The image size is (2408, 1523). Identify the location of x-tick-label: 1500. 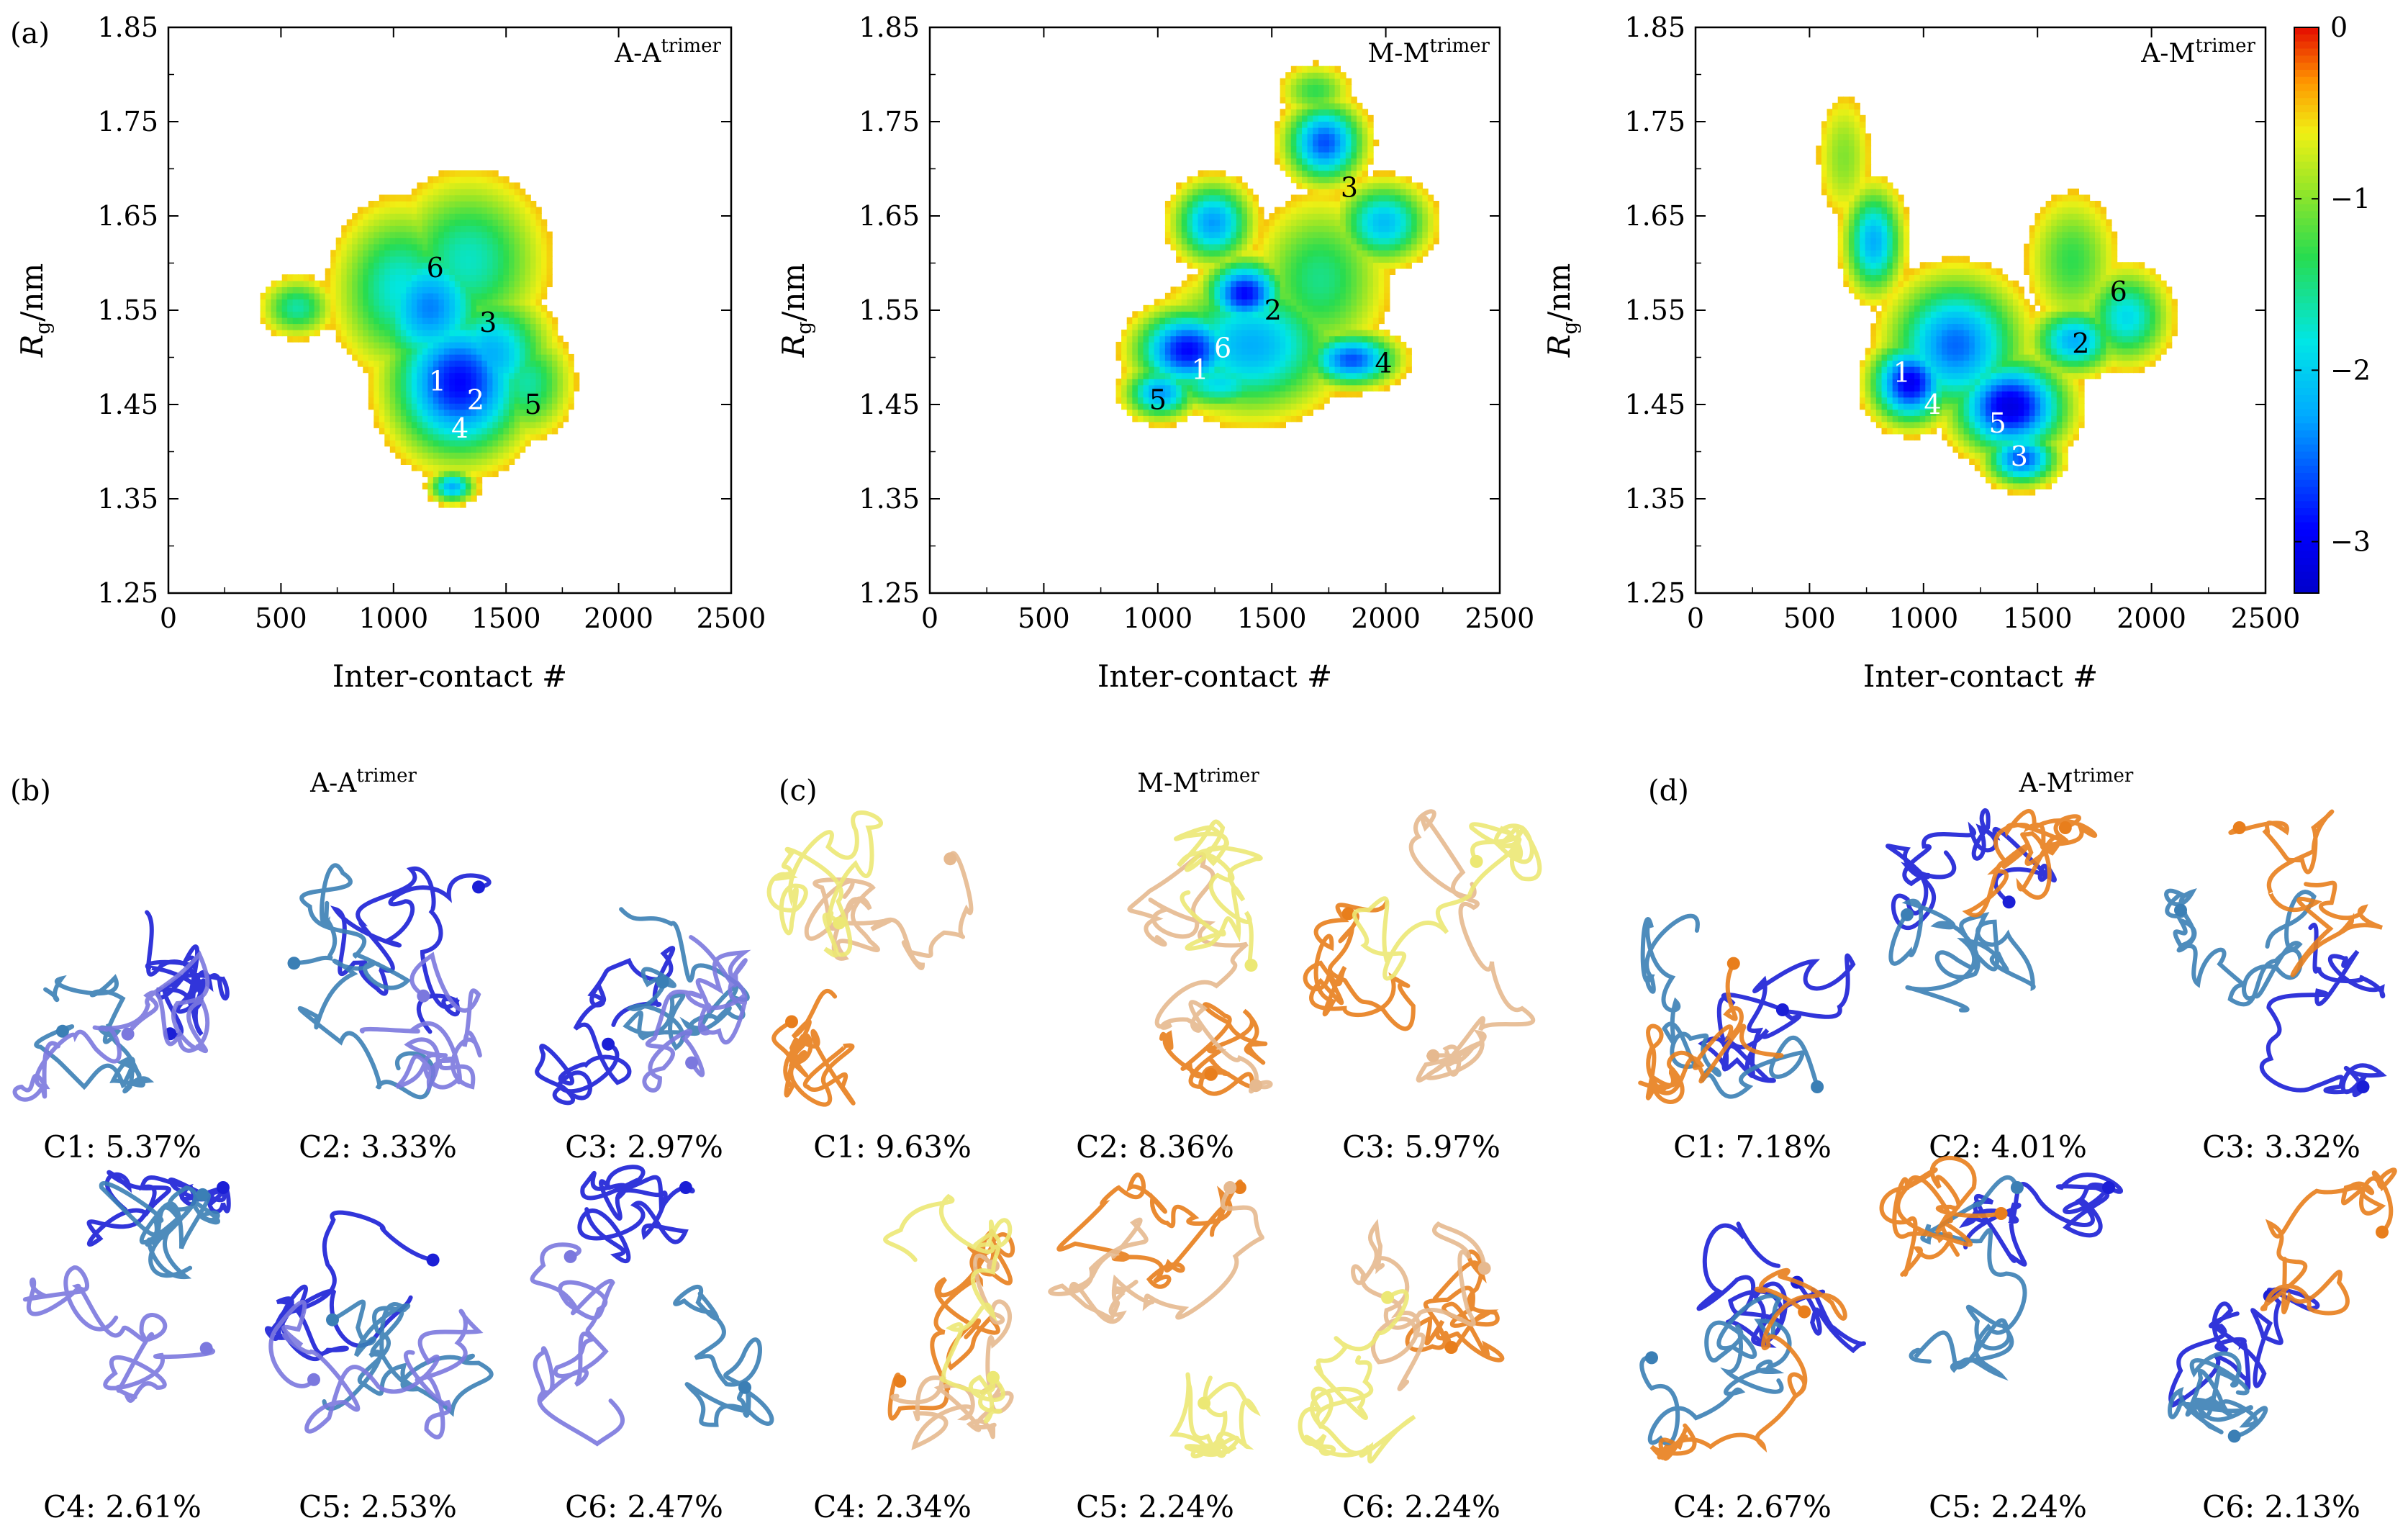
(1272, 618).